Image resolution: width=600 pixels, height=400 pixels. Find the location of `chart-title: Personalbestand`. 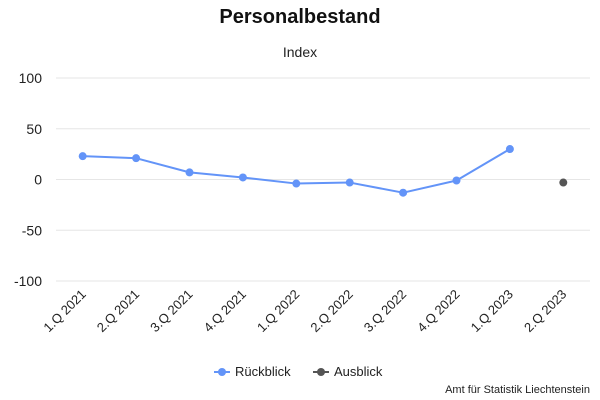

chart-title: Personalbestand is located at coordinates (300, 17).